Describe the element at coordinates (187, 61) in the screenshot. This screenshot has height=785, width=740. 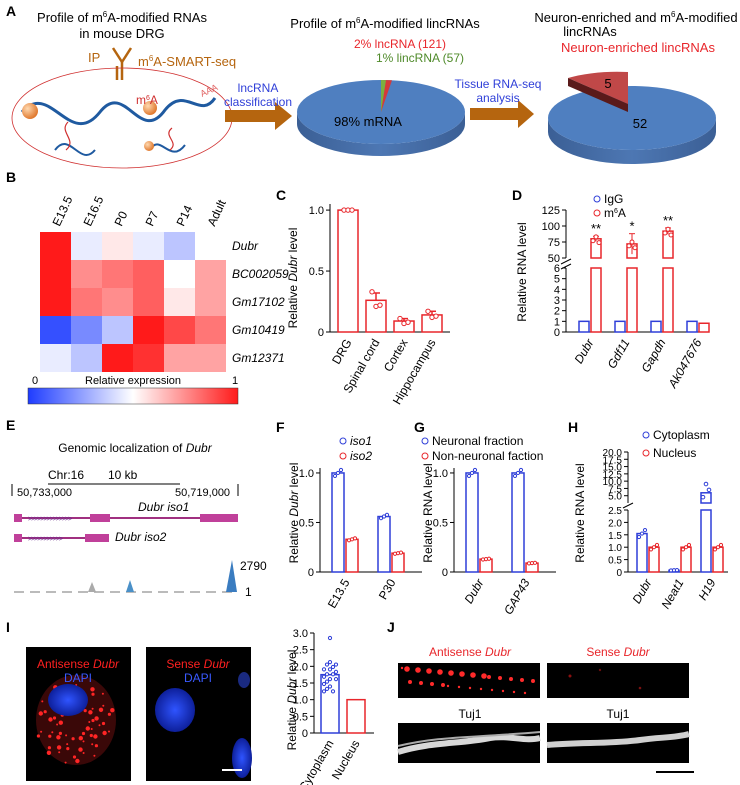
I see `smartseq-label: m6A-SMART-seq` at that location.